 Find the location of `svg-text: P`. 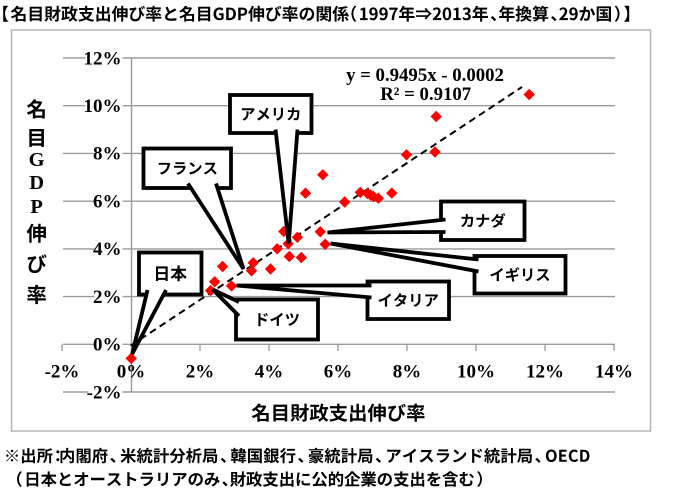

svg-text: P is located at coordinates (36, 207).